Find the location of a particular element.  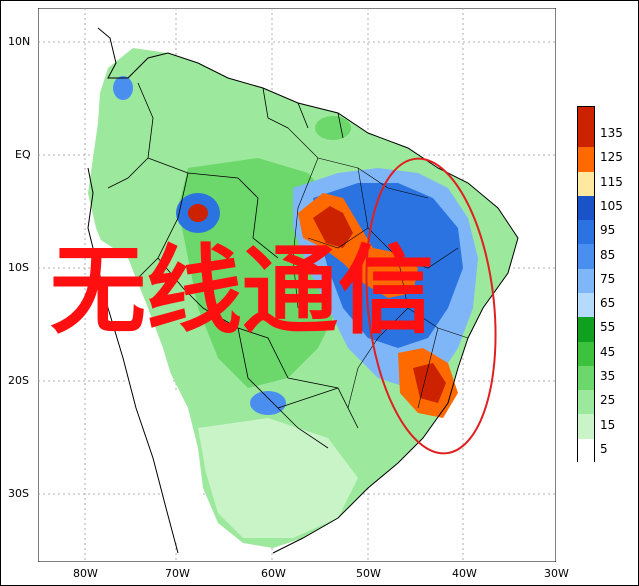

colorbar-tick-label: 5 is located at coordinates (604, 448).